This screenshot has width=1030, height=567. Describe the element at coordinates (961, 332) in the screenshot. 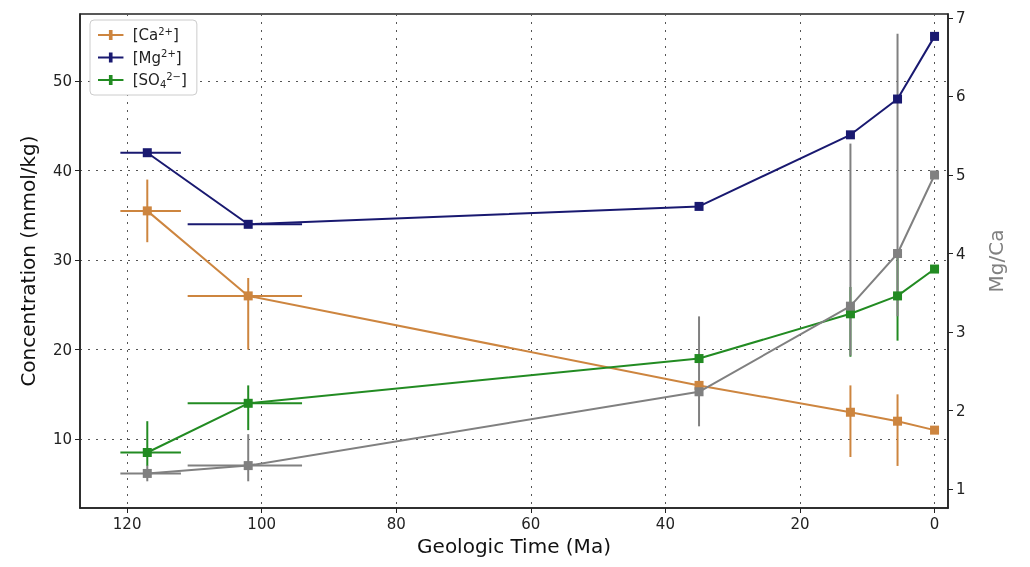

I see `y2-tick-label: 3` at that location.